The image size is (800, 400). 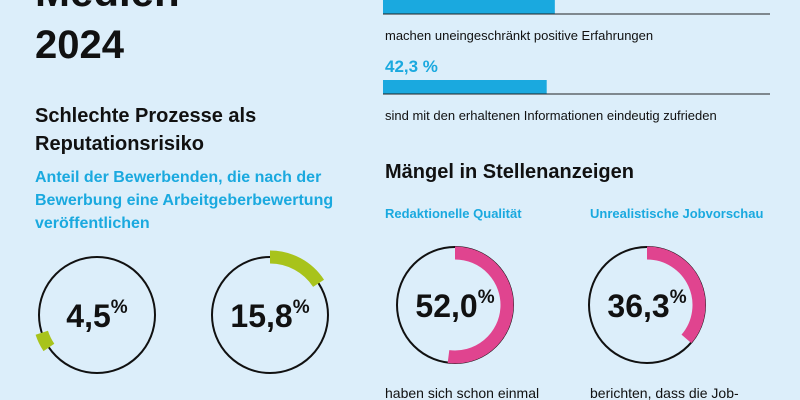 I want to click on donut-value: 36,3%, so click(x=646, y=305).